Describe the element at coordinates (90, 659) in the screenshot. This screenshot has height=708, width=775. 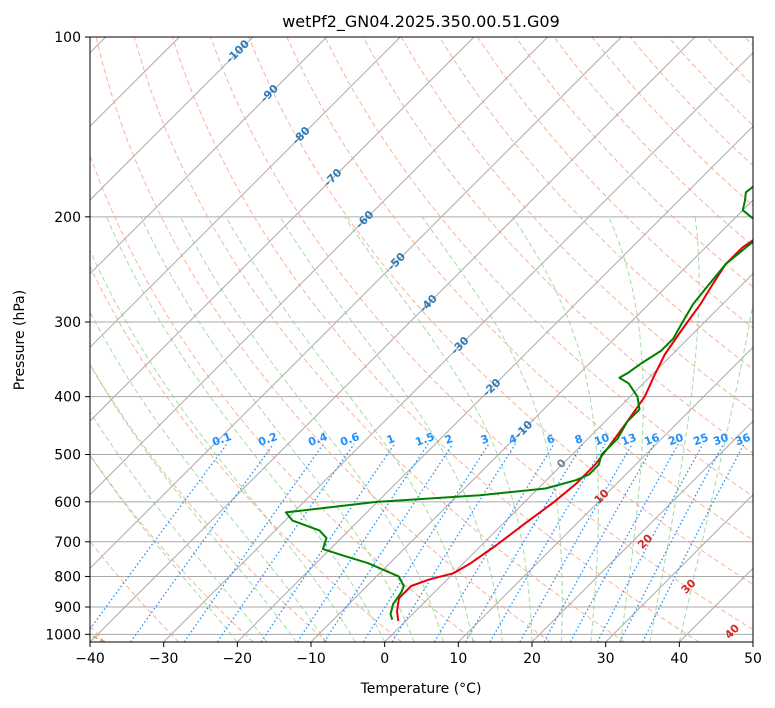
I see `x-tick-label: −40` at that location.